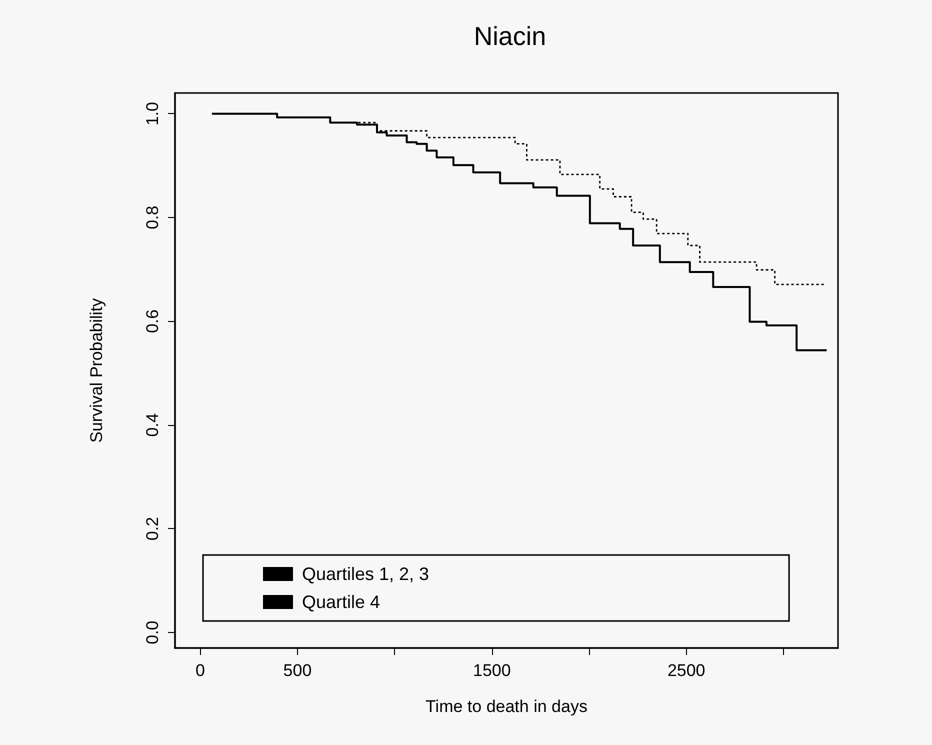 This screenshot has width=932, height=745. Describe the element at coordinates (507, 706) in the screenshot. I see `x-axis-title: Time to death in days` at that location.